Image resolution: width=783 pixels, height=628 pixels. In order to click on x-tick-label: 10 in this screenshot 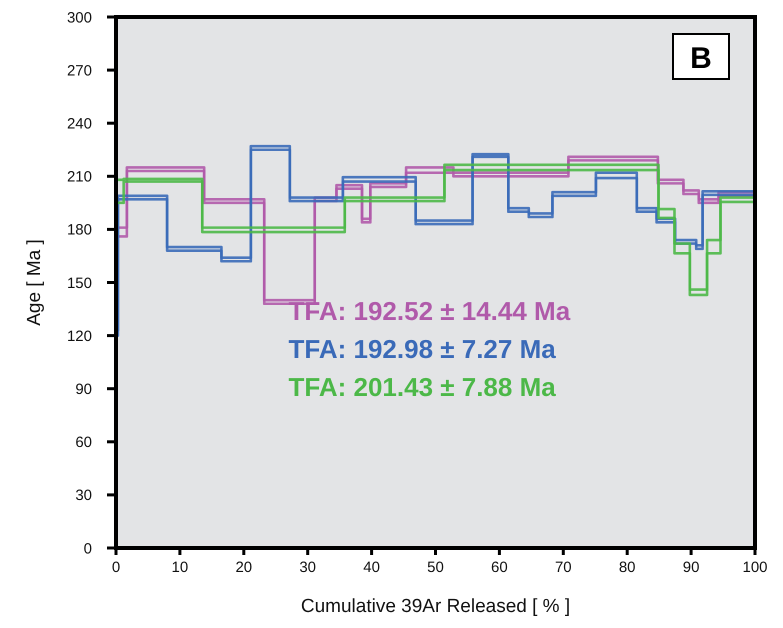, I will do `click(180, 567)`.